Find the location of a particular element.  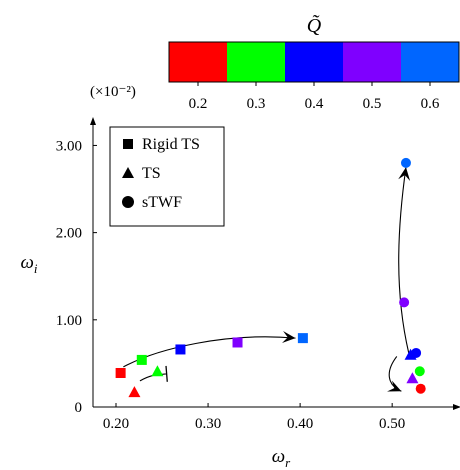

legend: Rigid TS TS sTWF is located at coordinates (167, 176).